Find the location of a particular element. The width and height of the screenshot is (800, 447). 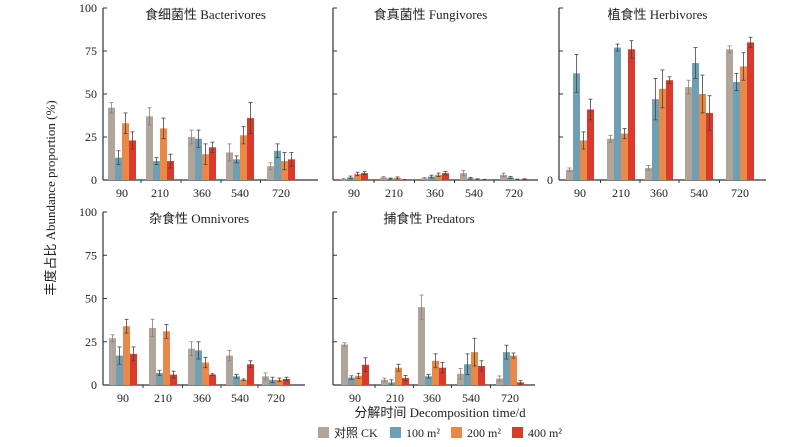

legend: 对照 CK 100 m² 200 m² 400 m² is located at coordinates (440, 433).